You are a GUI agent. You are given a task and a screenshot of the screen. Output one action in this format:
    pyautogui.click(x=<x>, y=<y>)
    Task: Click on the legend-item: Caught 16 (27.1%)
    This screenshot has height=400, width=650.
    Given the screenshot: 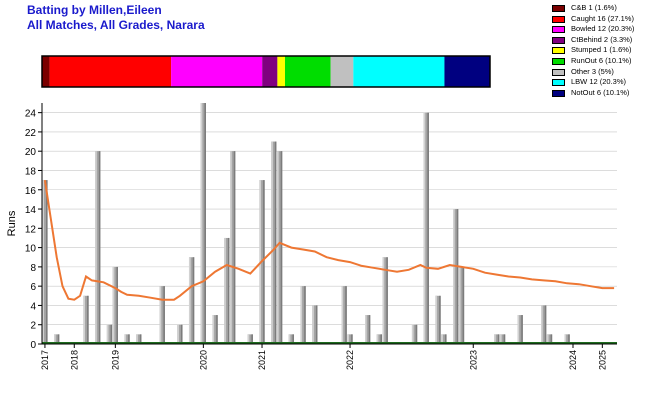 What is the action you would take?
    pyautogui.click(x=600, y=19)
    